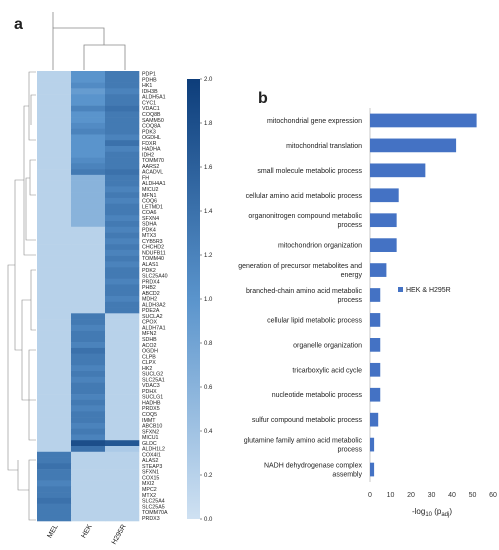 This screenshot has height=550, width=499. What do you see at coordinates (149, 271) in the screenshot?
I see `heatmap-row-label: PDK2` at bounding box center [149, 271].